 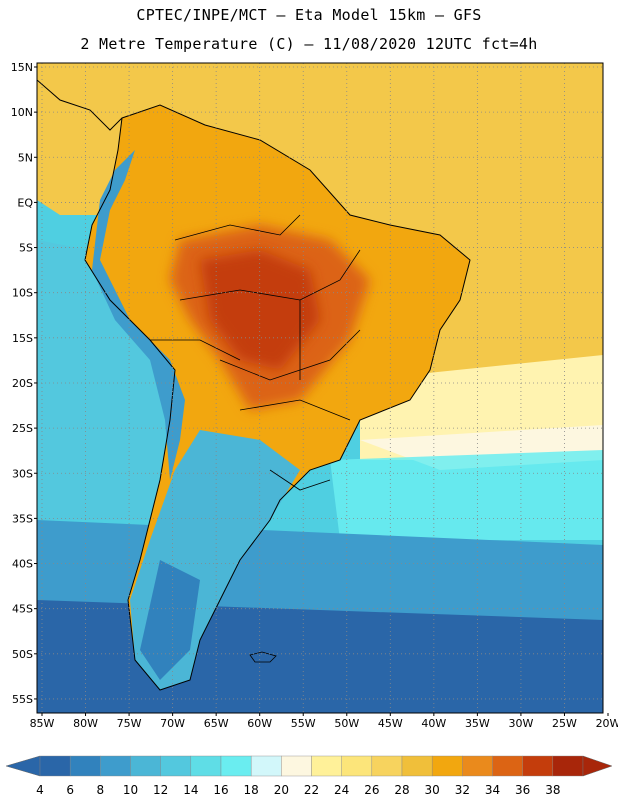 I want to click on latitude-label: 30S, so click(x=22, y=473).